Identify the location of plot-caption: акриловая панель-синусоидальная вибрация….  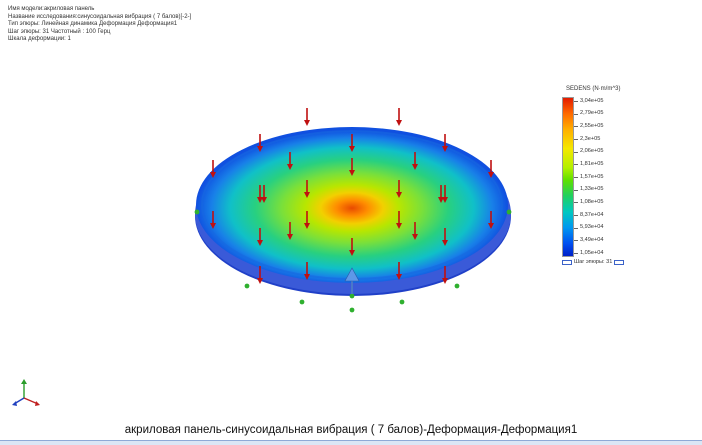
(351, 430).